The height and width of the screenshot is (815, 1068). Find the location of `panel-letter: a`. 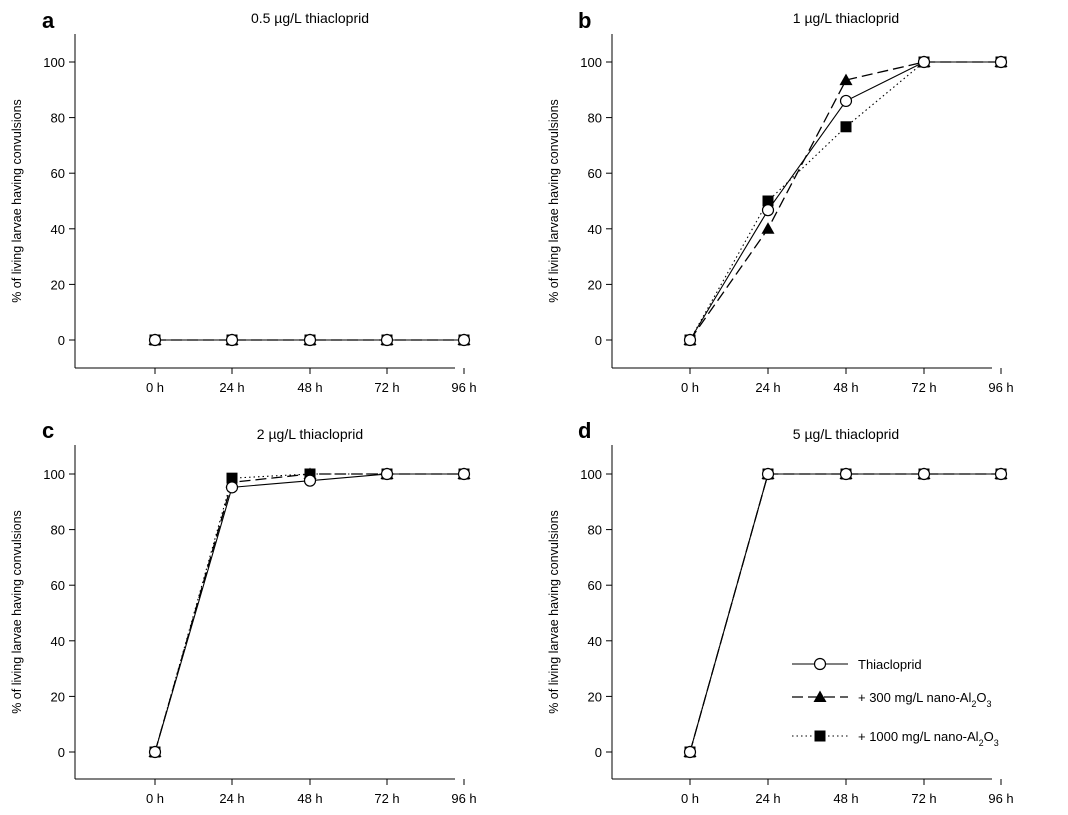

panel-letter: a is located at coordinates (48, 20).